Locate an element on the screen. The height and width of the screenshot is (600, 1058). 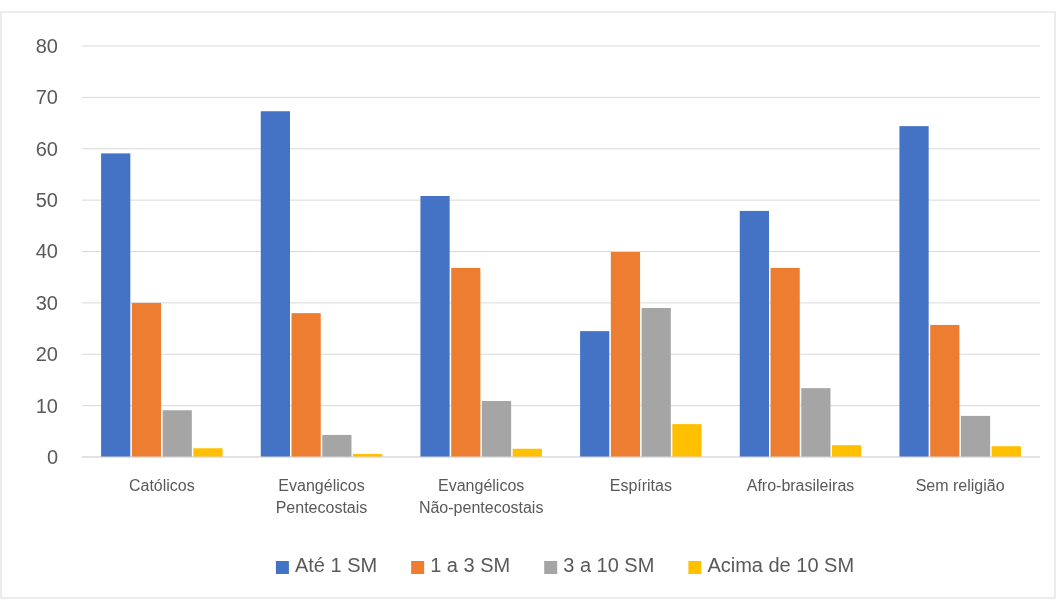
x-tick-label: Evangélicos Pentecostais is located at coordinates (321, 496).